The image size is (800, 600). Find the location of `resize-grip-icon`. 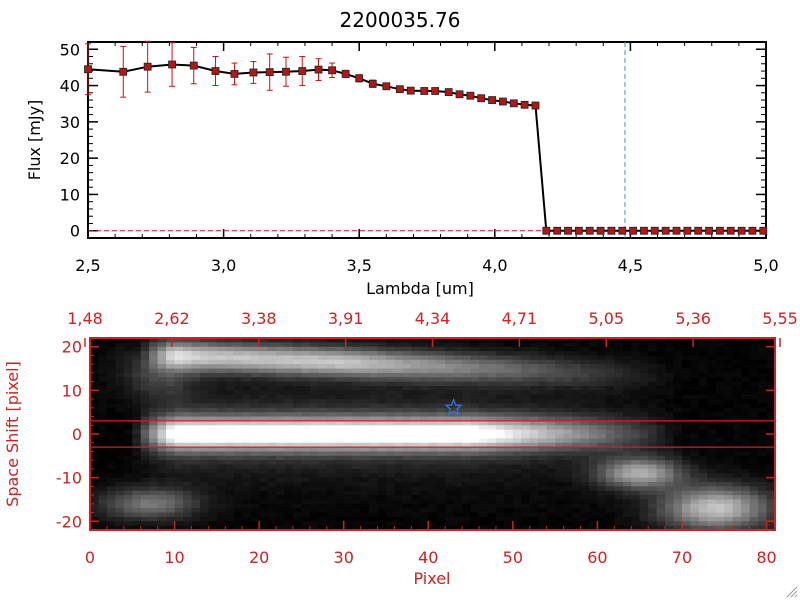

resize-grip-icon is located at coordinates (791, 591).